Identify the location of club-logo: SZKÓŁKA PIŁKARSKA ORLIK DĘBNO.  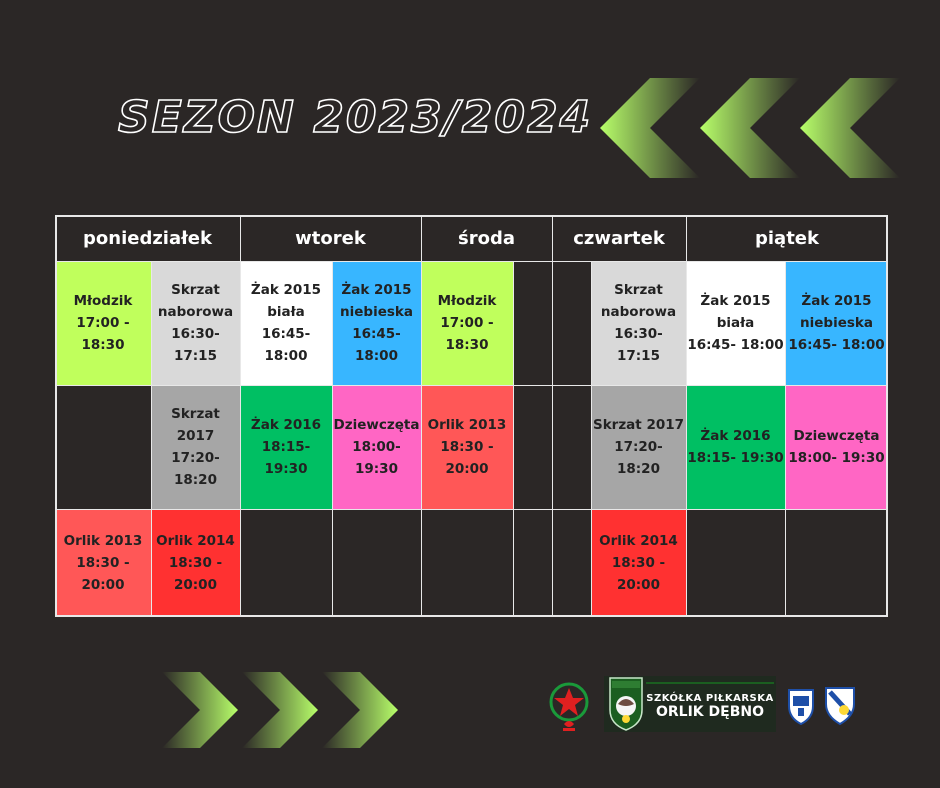
(690, 704).